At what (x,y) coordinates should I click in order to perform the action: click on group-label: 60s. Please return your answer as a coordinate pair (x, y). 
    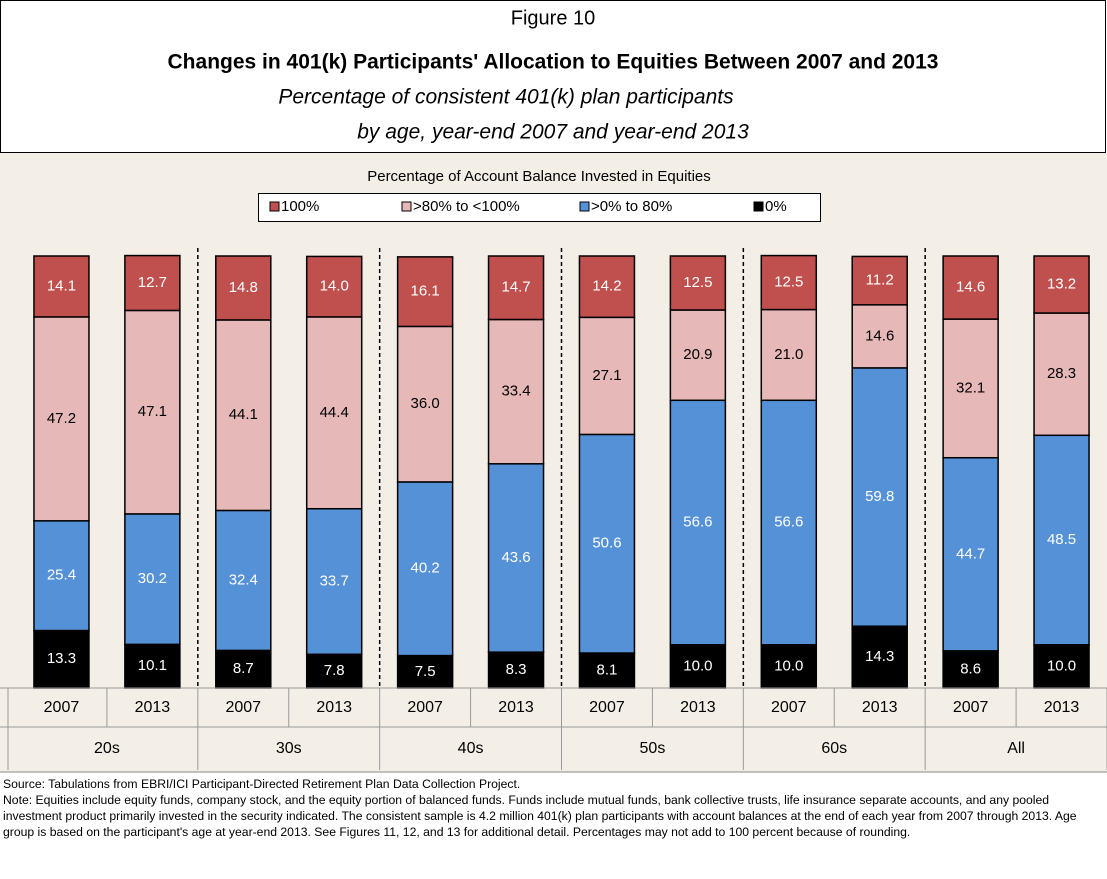
    Looking at the image, I should click on (834, 748).